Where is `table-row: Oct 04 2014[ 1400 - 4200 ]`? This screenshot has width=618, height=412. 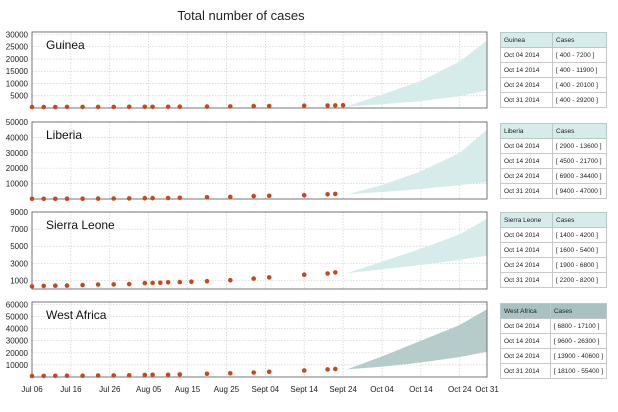 table-row: Oct 04 2014[ 1400 - 4200 ] is located at coordinates (553, 235).